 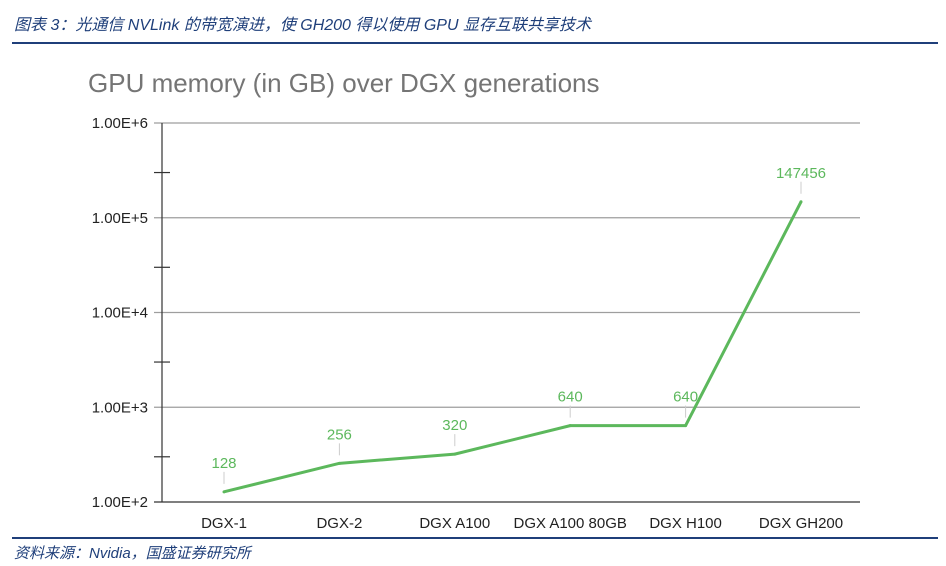 What do you see at coordinates (132, 553) in the screenshot?
I see `source-note: 资料来源：Nvidia，国盛证券研究所` at bounding box center [132, 553].